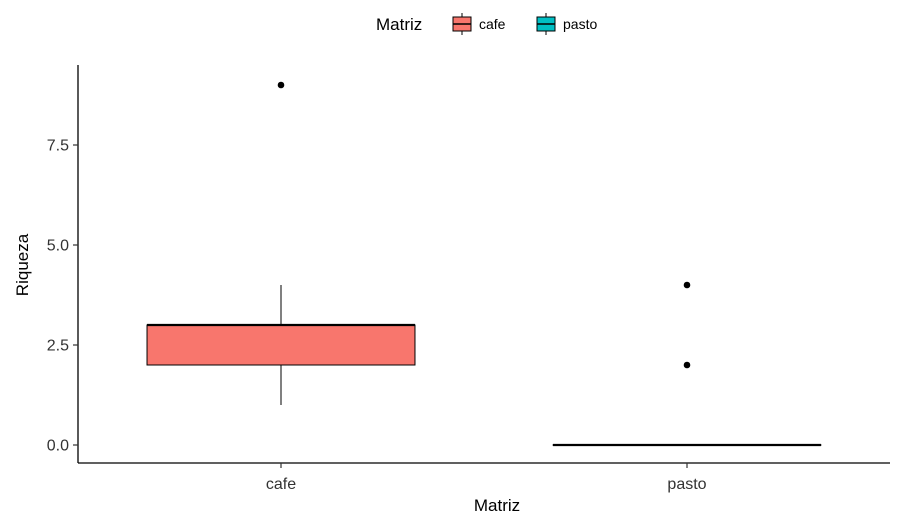 The width and height of the screenshot is (904, 518). What do you see at coordinates (58, 446) in the screenshot?
I see `y-tick-label: 0.0` at bounding box center [58, 446].